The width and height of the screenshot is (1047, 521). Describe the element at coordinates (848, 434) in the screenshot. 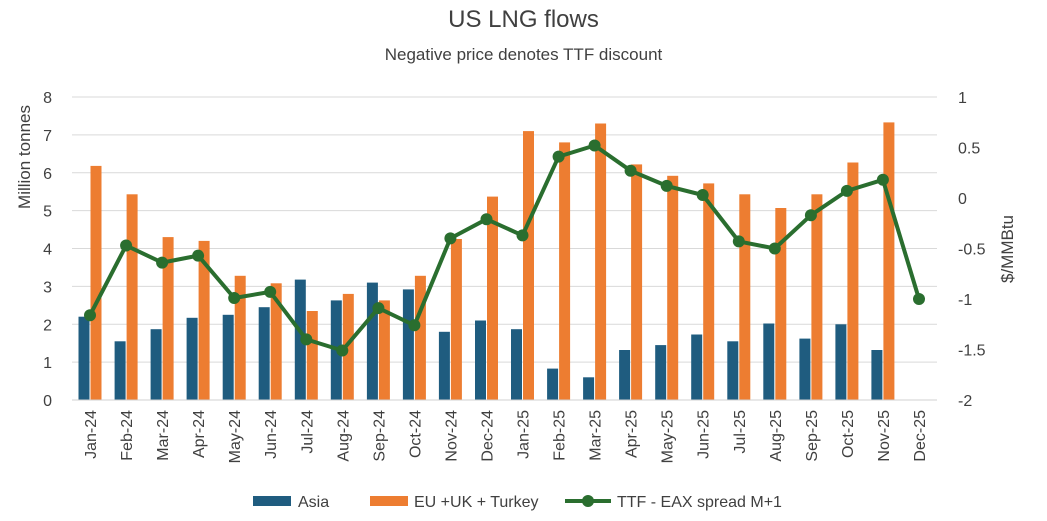

I see `x-tick-label: Oct-25` at that location.